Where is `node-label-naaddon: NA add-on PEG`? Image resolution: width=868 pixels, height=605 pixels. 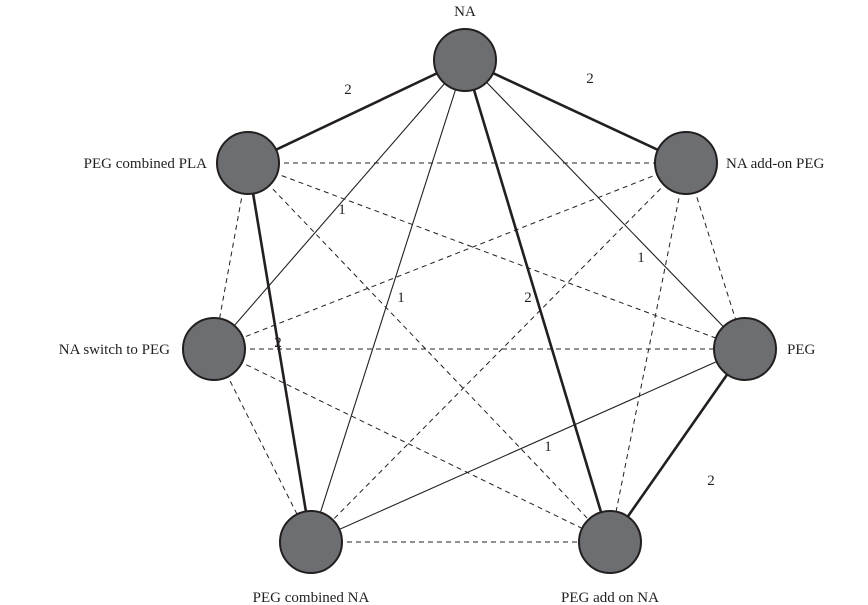 node-label-naaddon: NA add-on PEG is located at coordinates (775, 164).